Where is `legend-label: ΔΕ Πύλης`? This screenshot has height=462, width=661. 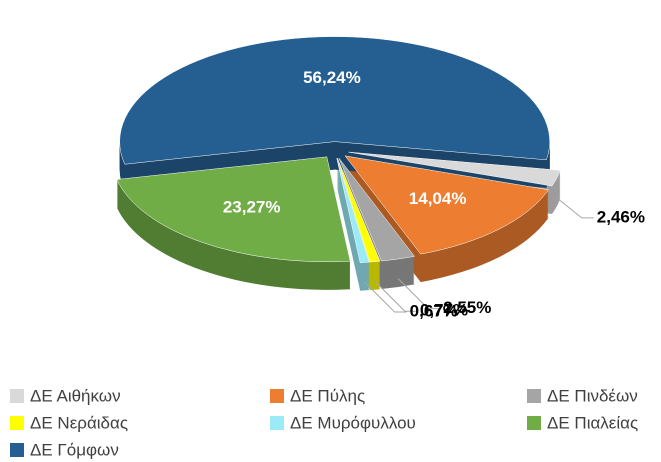 legend-label: ΔΕ Πύλης is located at coordinates (327, 395).